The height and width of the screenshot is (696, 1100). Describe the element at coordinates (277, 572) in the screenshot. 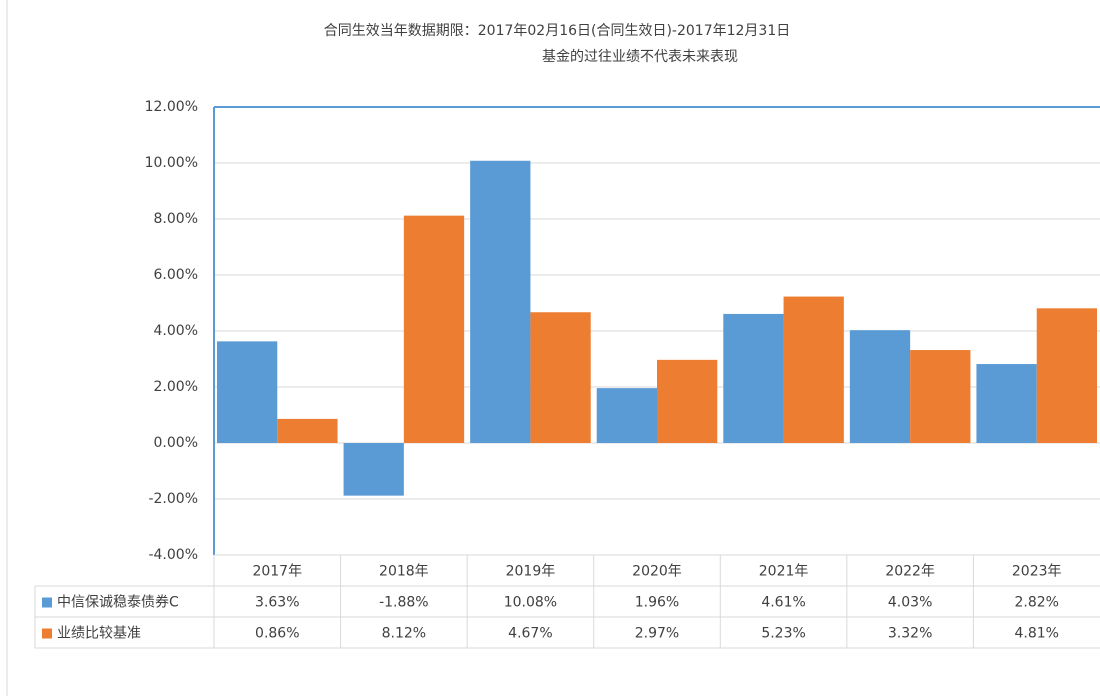

I see `x-tick-label: 2017年` at that location.